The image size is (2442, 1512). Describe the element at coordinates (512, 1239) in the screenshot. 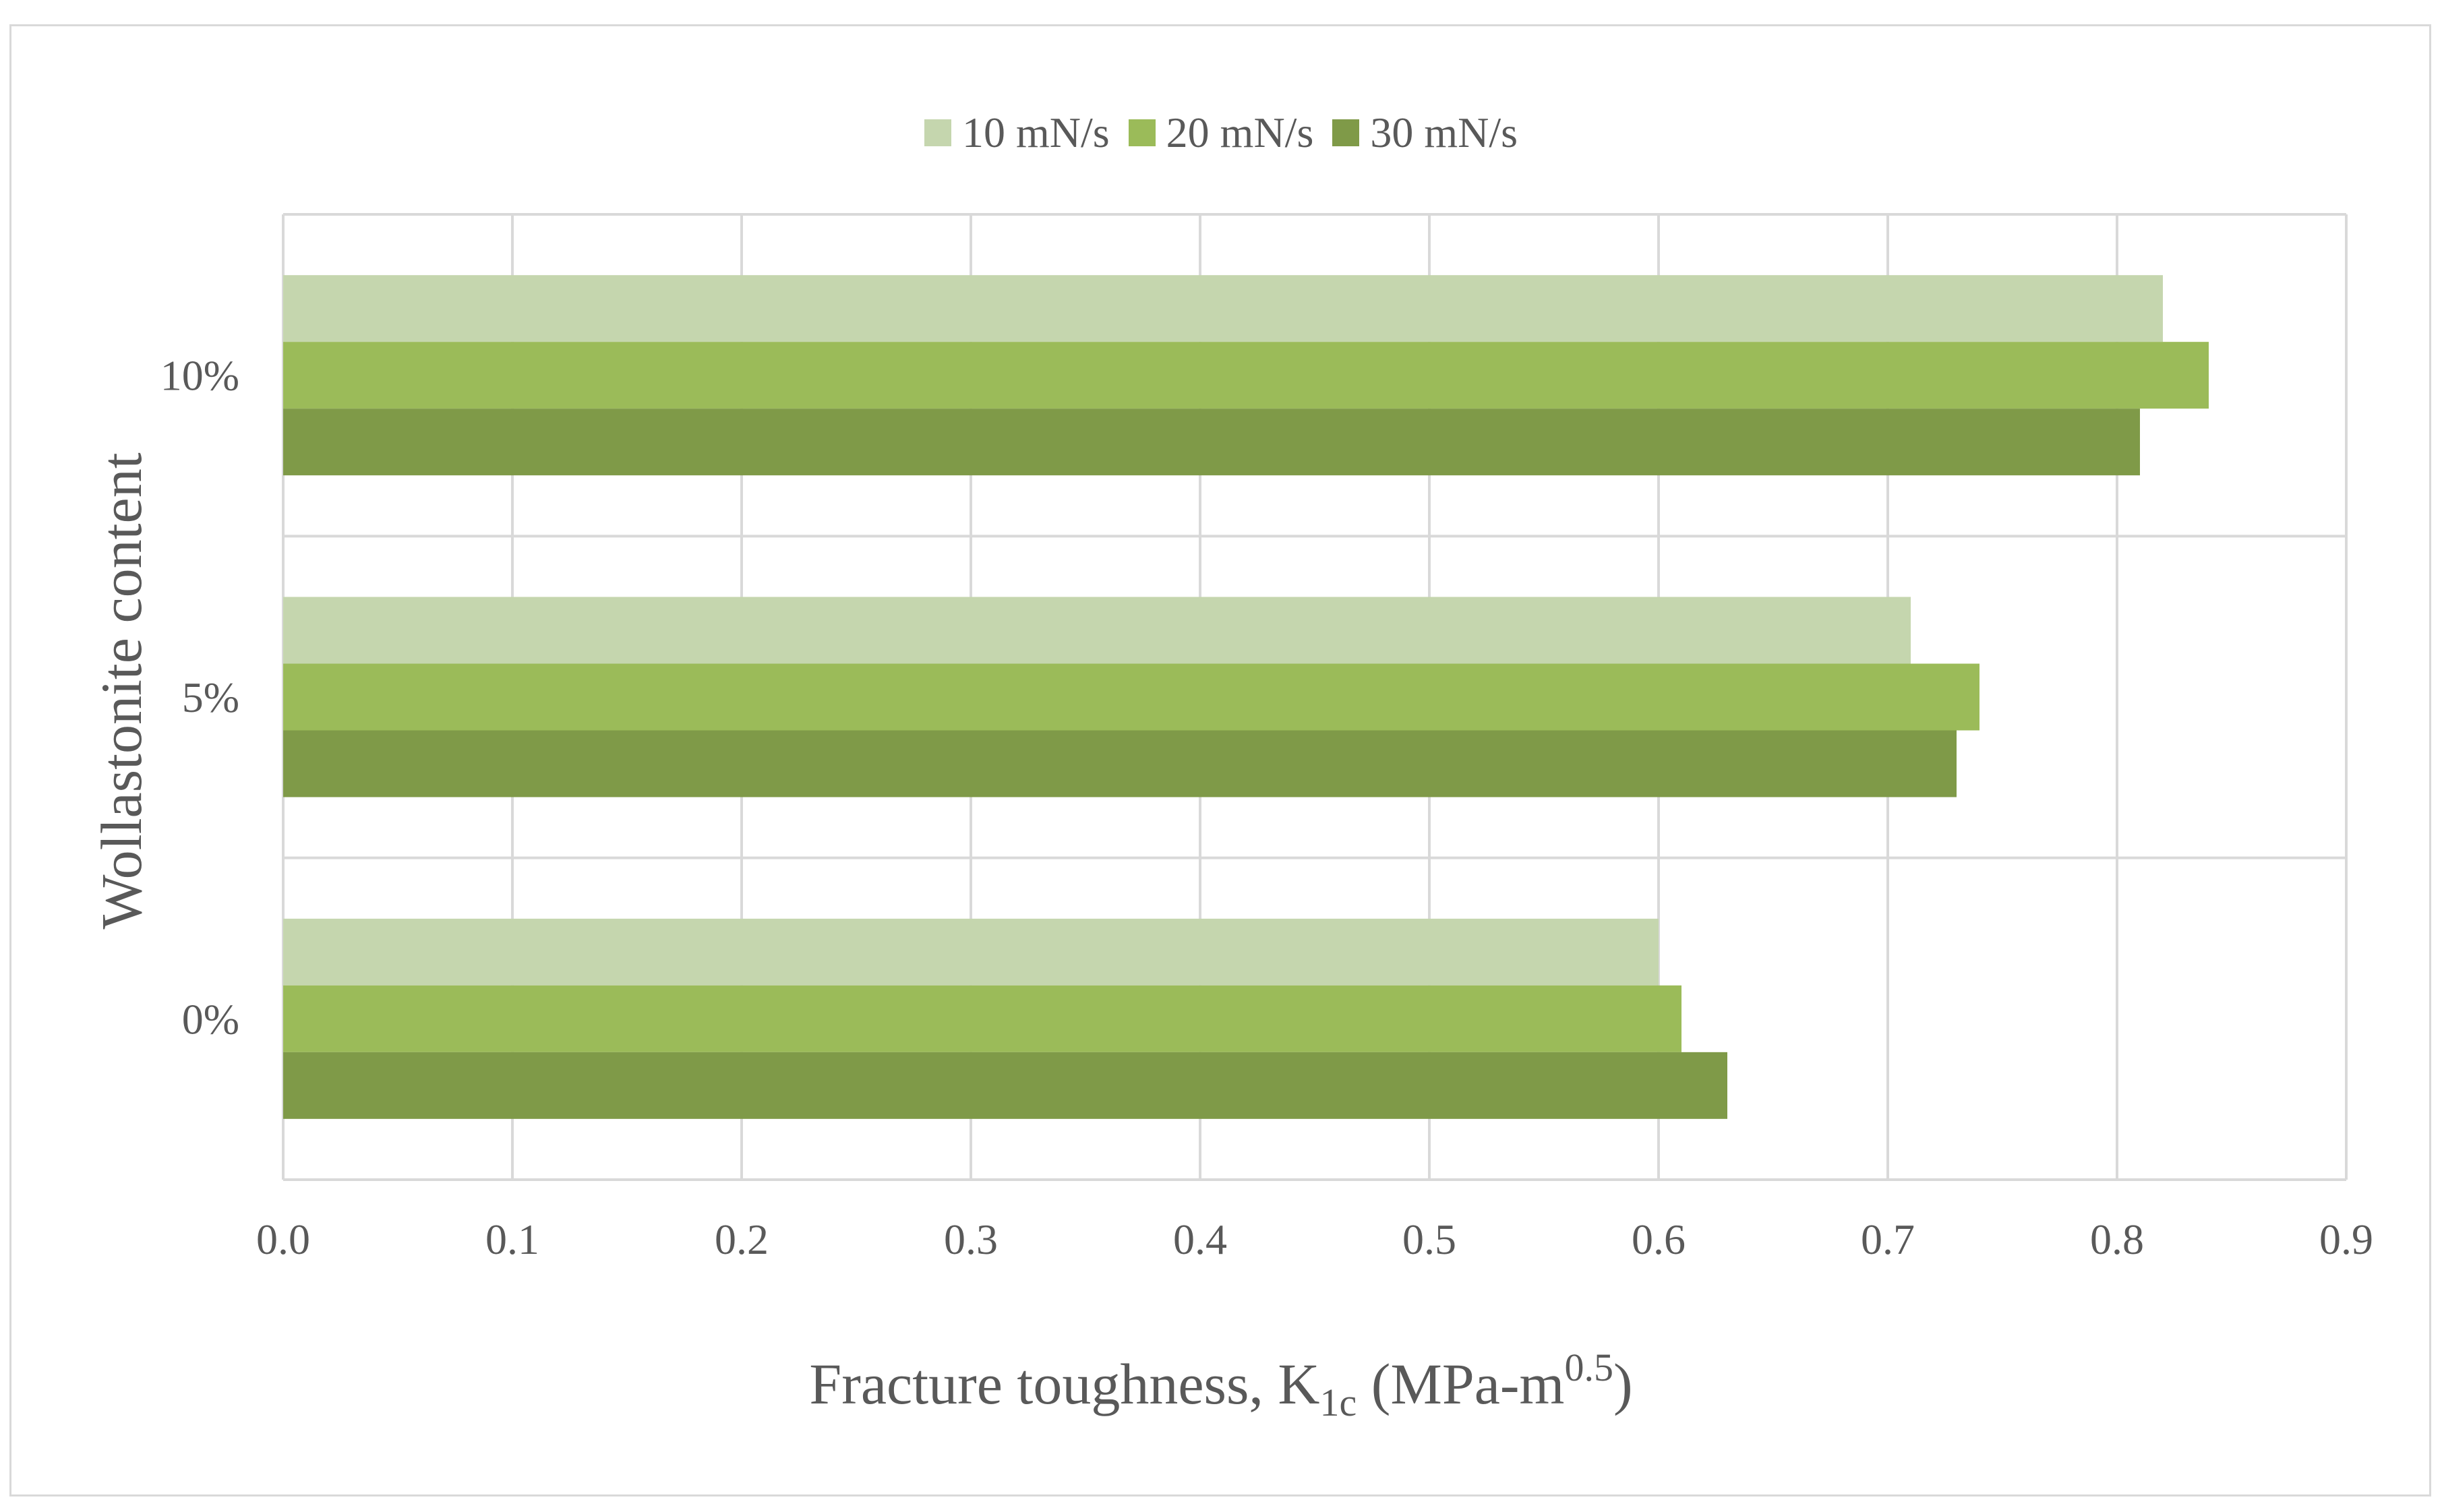

I see `x-tick-label: 0.1` at that location.